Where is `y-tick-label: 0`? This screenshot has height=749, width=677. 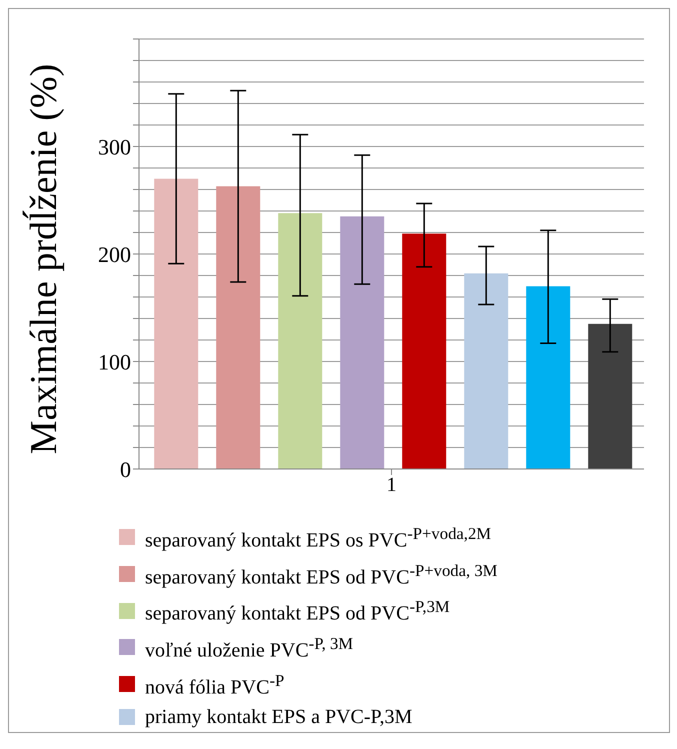 y-tick-label: 0 is located at coordinates (125, 469).